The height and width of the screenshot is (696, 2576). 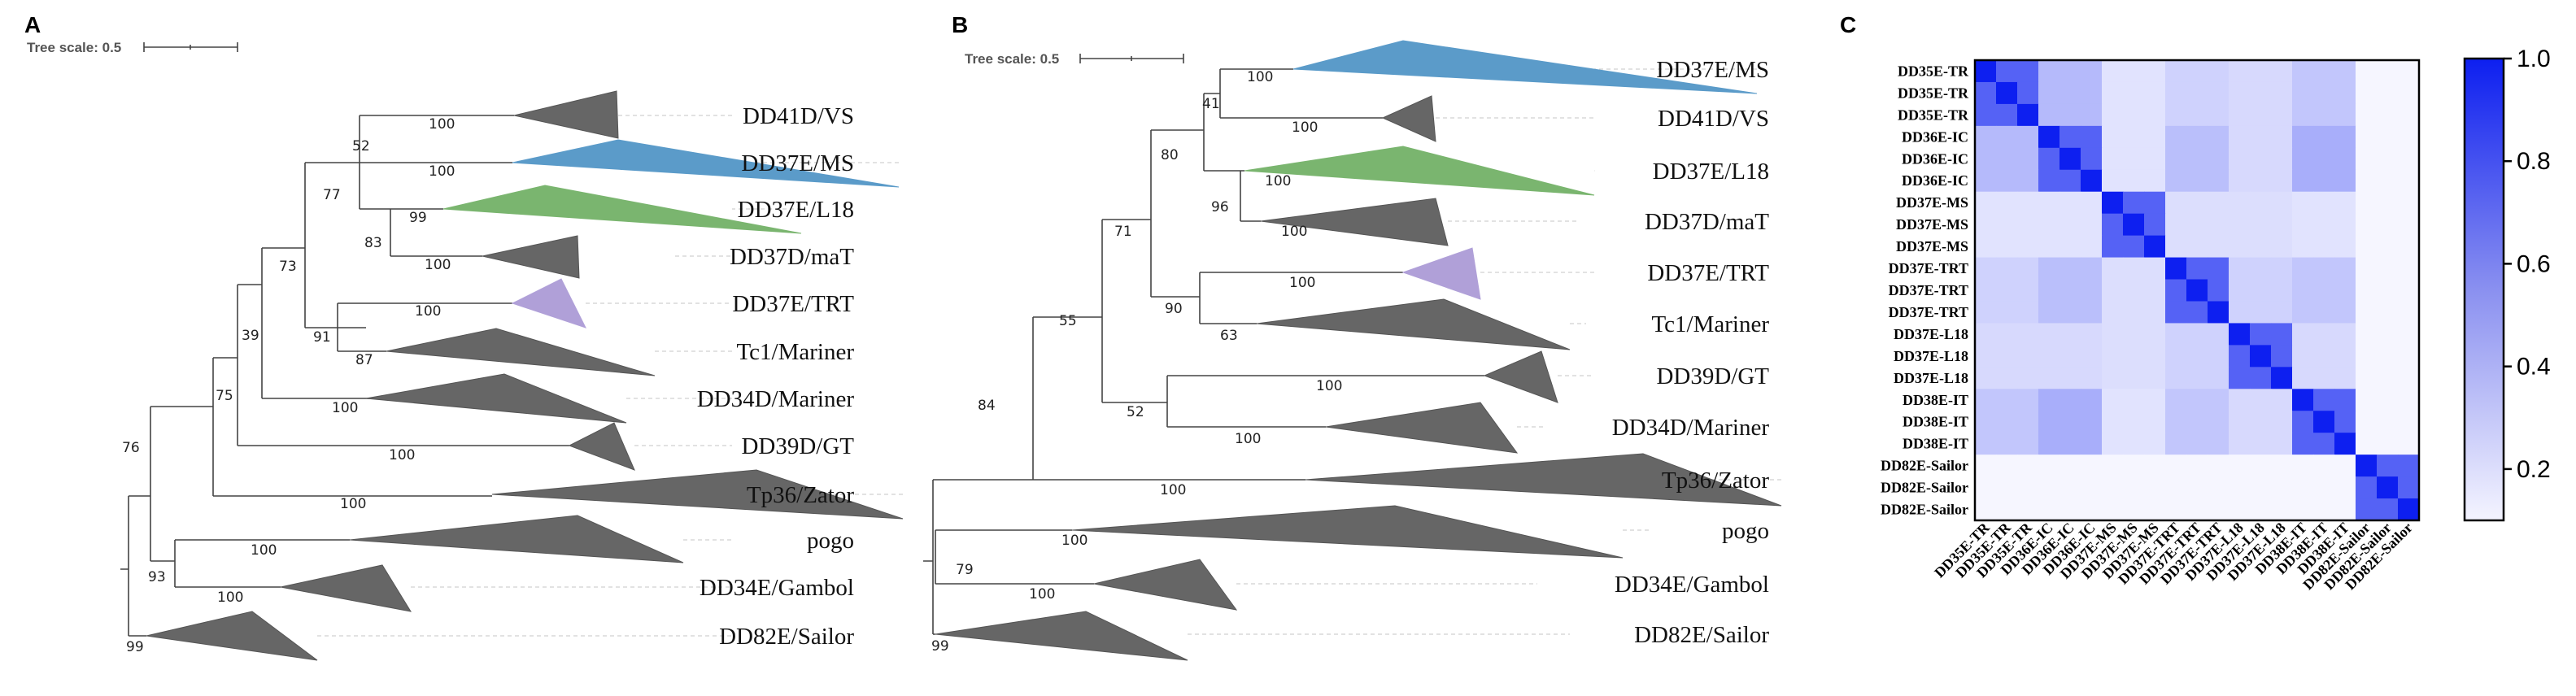 I want to click on bootstrap-a-16: 100, so click(x=353, y=504).